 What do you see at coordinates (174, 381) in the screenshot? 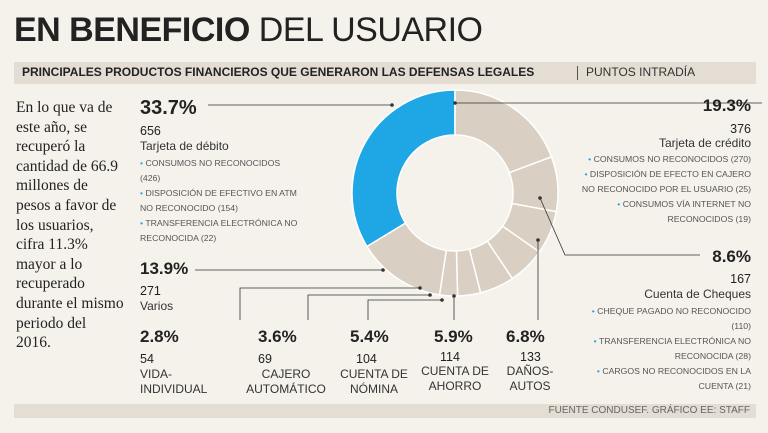
I see `slice-label-vida: VIDA-INDIVIDUAL` at bounding box center [174, 381].